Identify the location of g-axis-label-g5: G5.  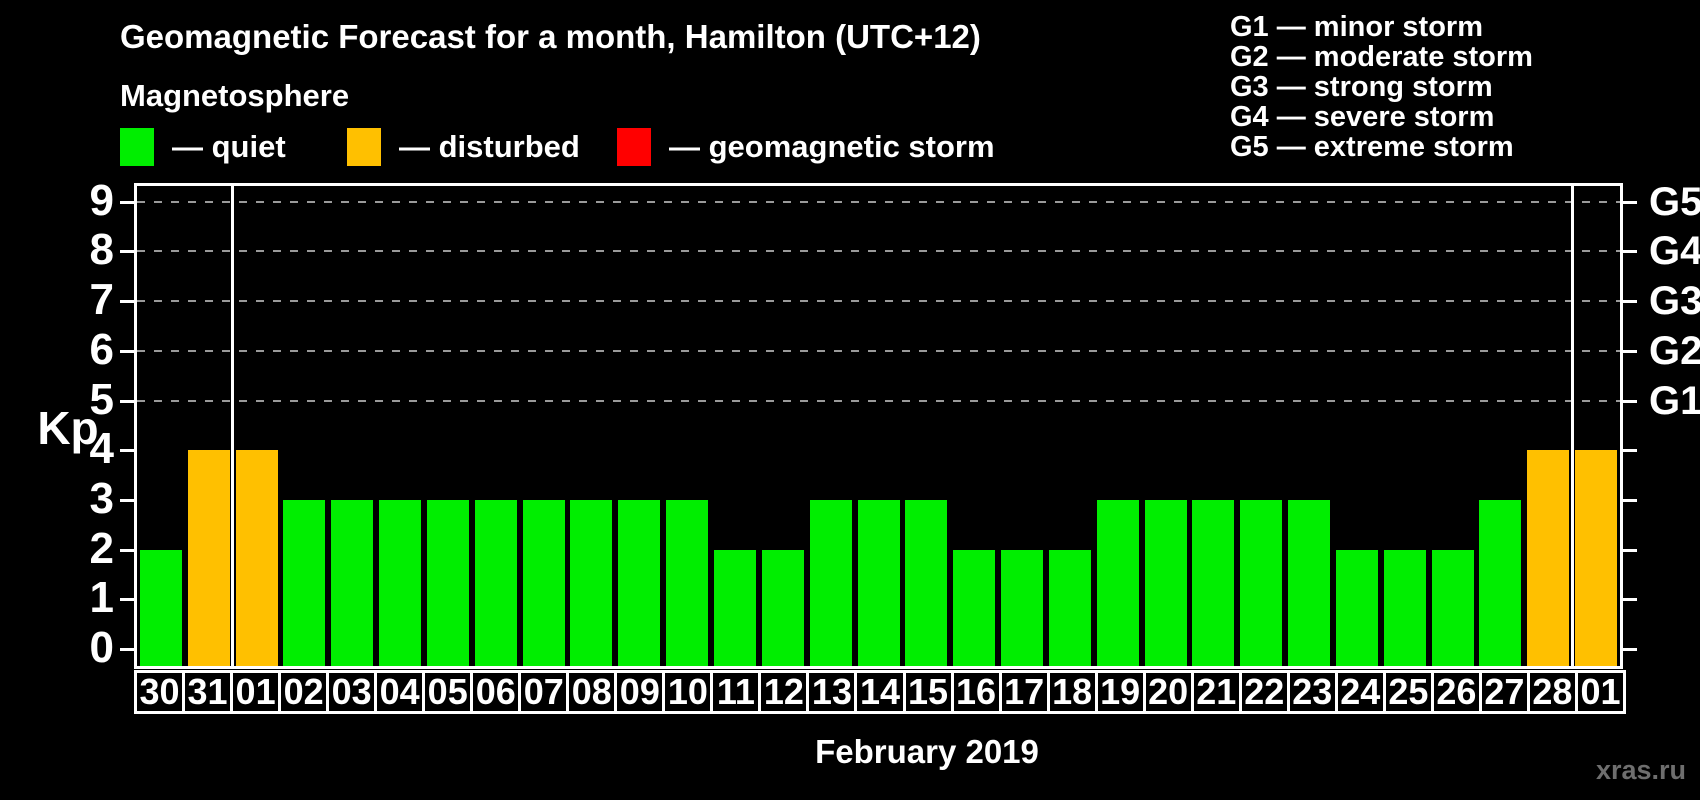
(1674, 201).